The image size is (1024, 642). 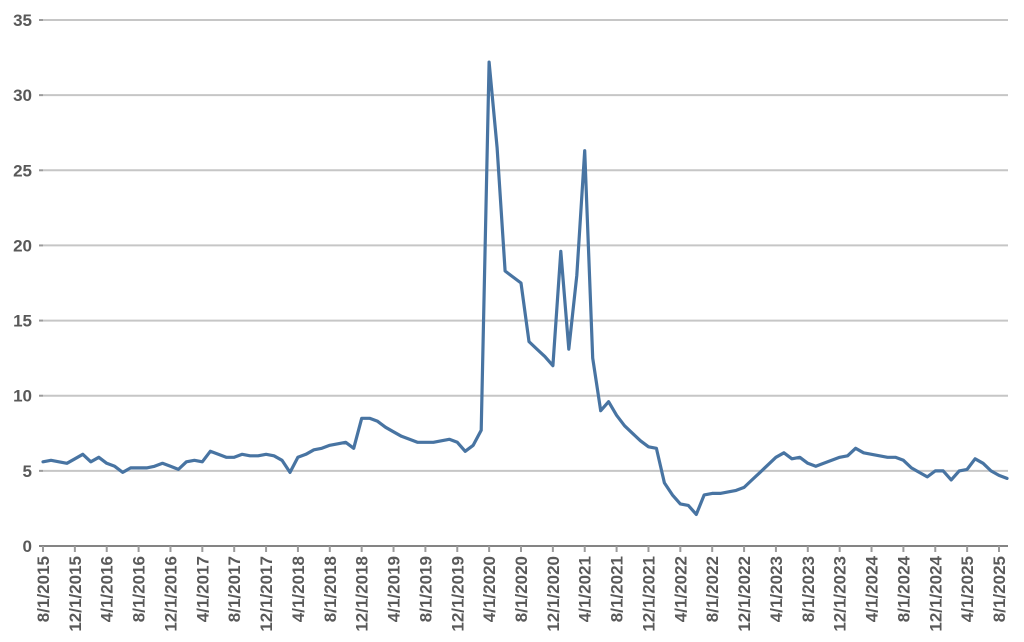 What do you see at coordinates (27, 471) in the screenshot?
I see `y-axis-label: 5` at bounding box center [27, 471].